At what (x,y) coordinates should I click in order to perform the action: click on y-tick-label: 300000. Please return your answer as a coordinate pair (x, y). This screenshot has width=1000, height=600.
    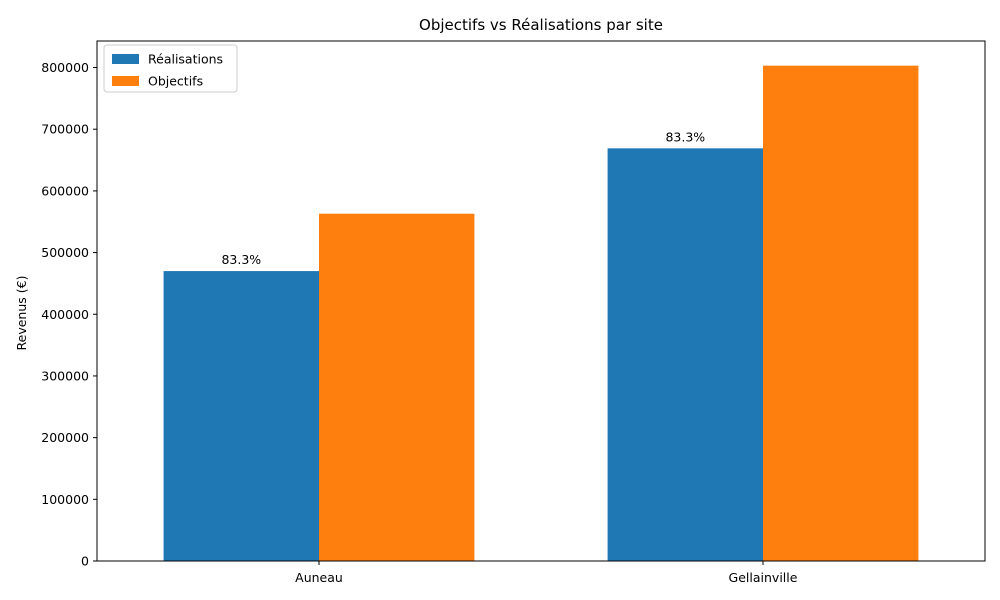
    Looking at the image, I should click on (65, 375).